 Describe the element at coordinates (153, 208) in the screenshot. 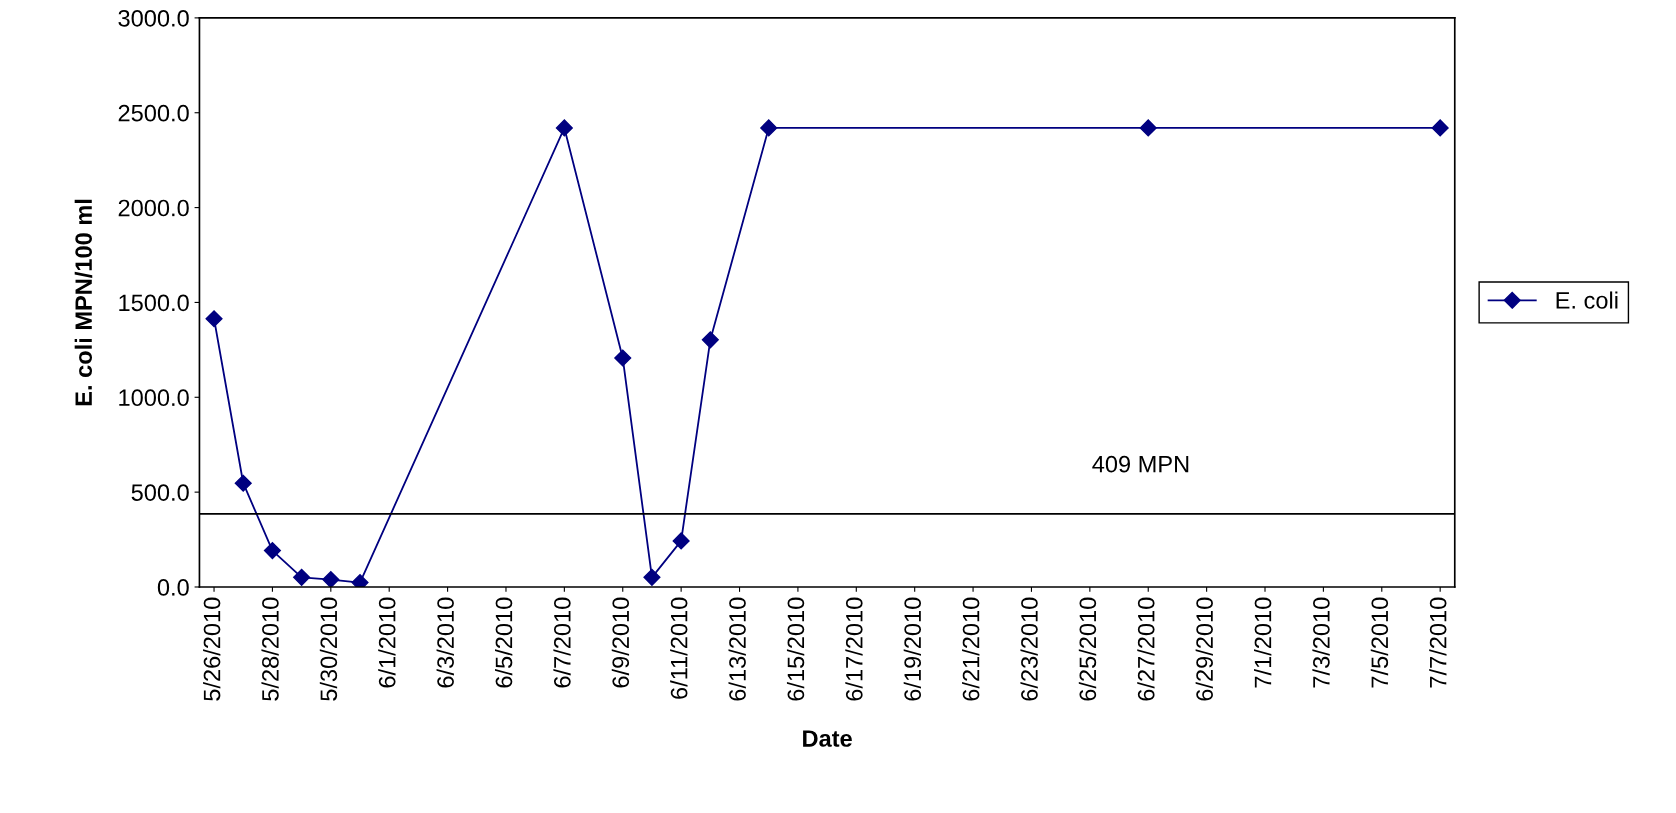

I see `y-tick-label: 2000.0` at that location.